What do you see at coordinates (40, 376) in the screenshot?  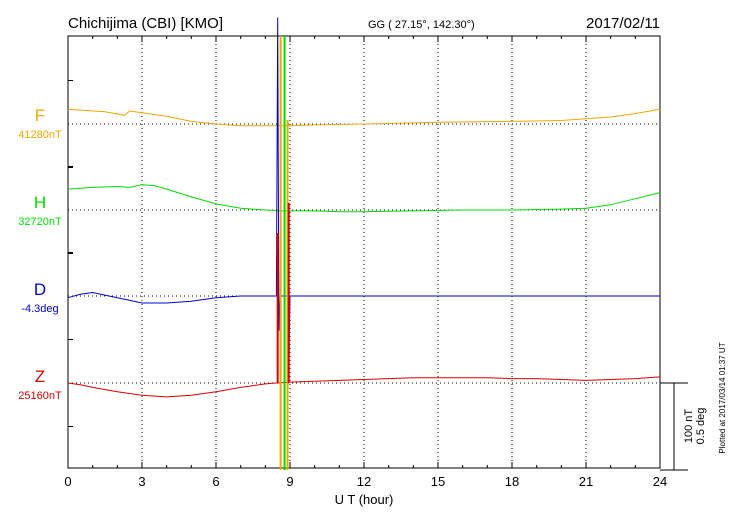 I see `component-letter-Z: Z` at bounding box center [40, 376].